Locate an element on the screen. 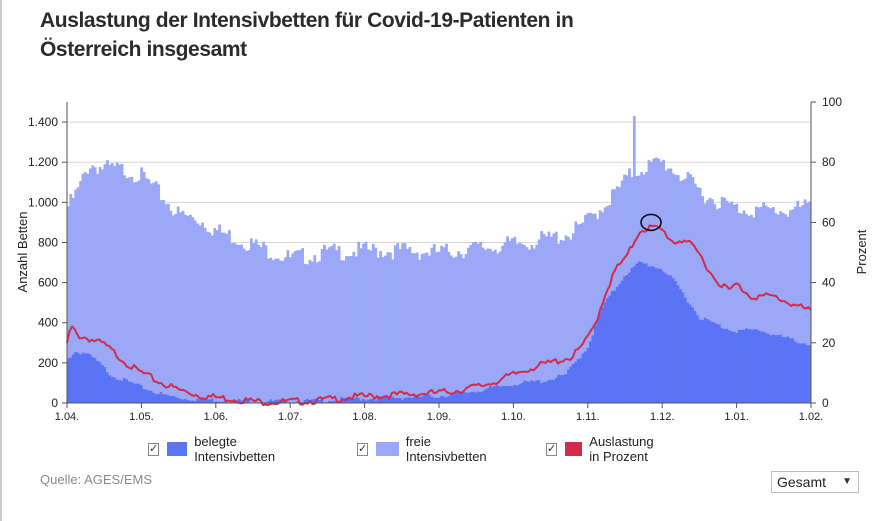  checkbox-auslastung: ✓ is located at coordinates (552, 449).